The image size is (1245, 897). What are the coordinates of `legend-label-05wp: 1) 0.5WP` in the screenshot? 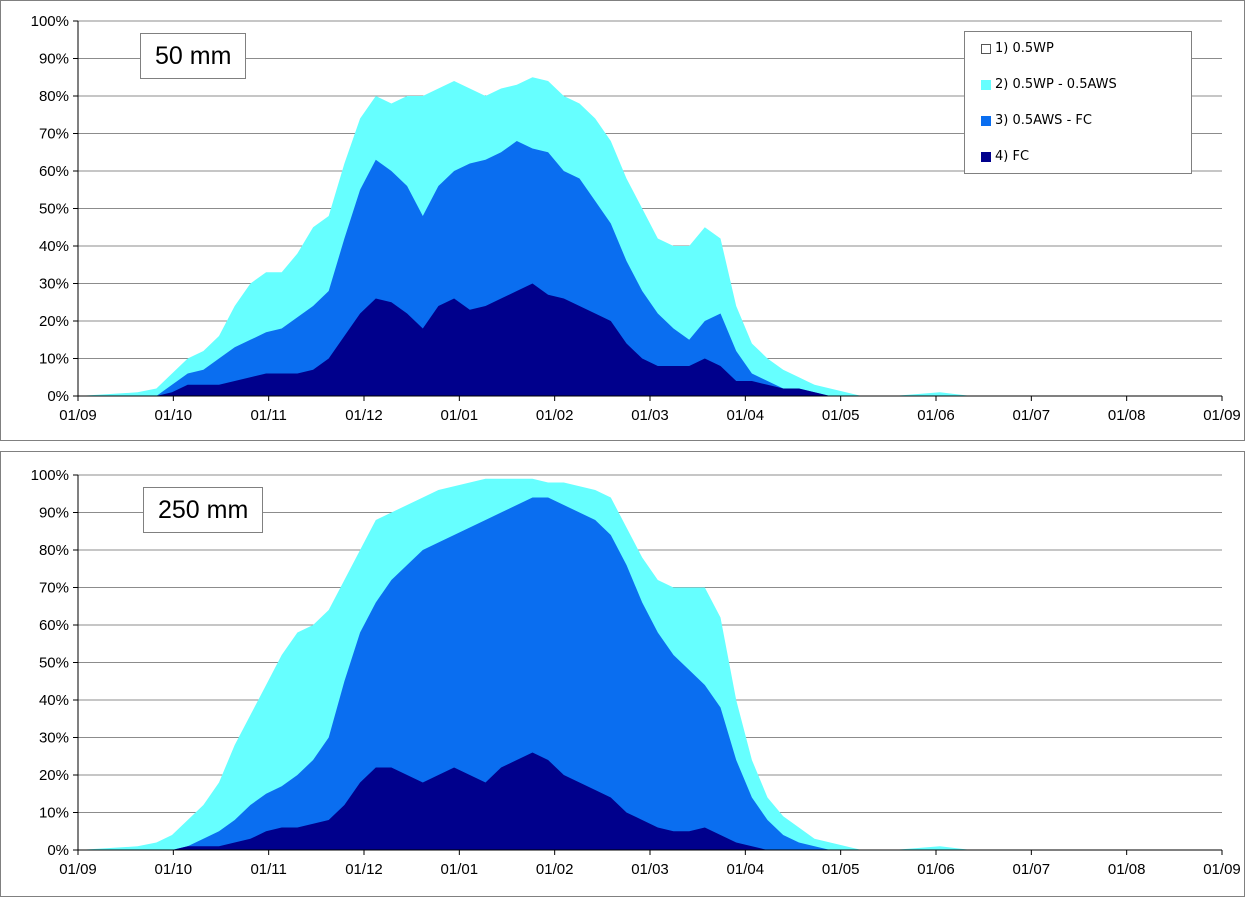 It's located at (1024, 48).